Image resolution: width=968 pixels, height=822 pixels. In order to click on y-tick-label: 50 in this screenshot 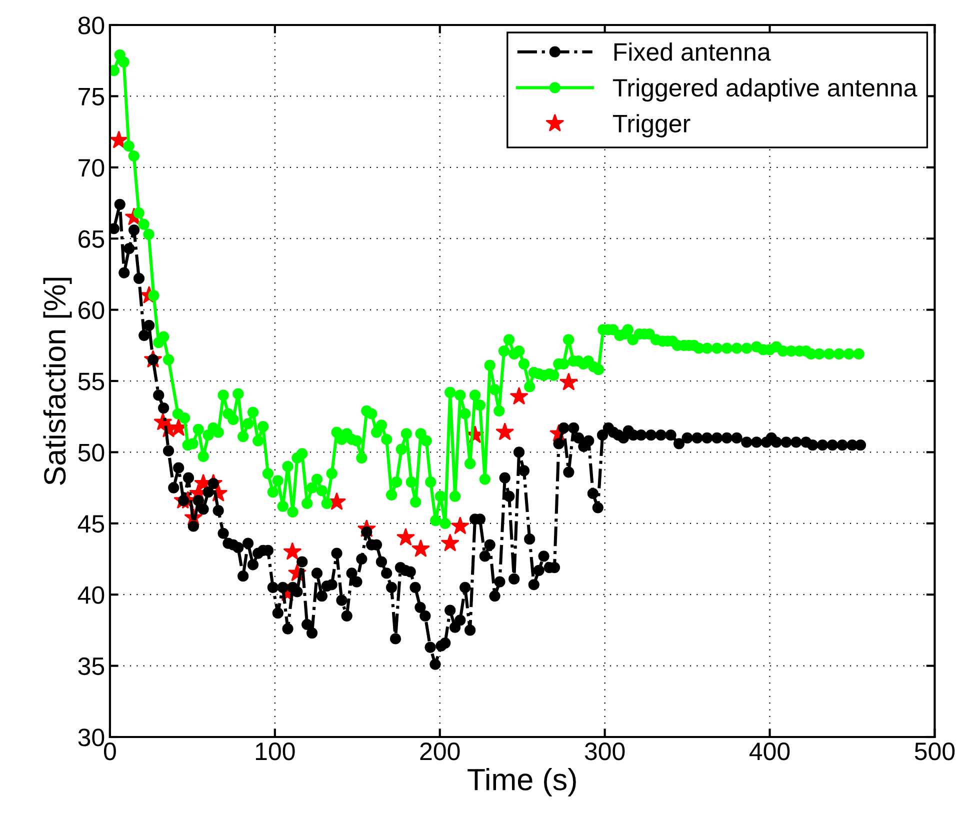, I will do `click(91, 453)`.